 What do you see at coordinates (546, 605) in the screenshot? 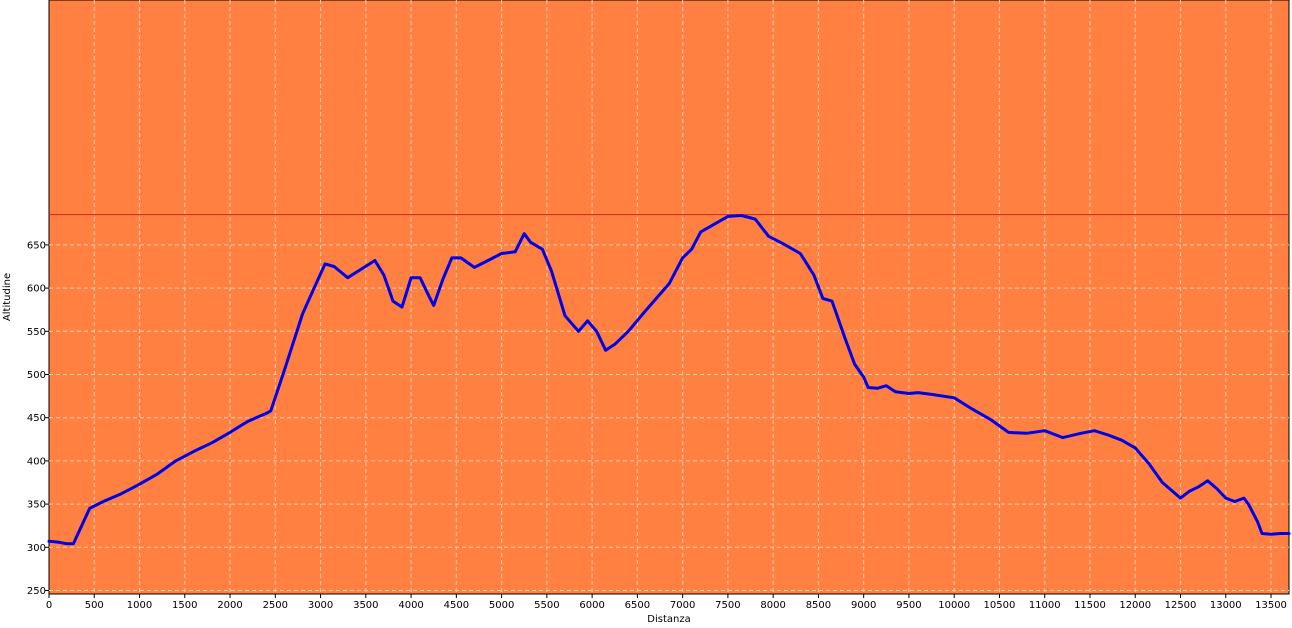
I see `x-tick-label: 5500` at bounding box center [546, 605].